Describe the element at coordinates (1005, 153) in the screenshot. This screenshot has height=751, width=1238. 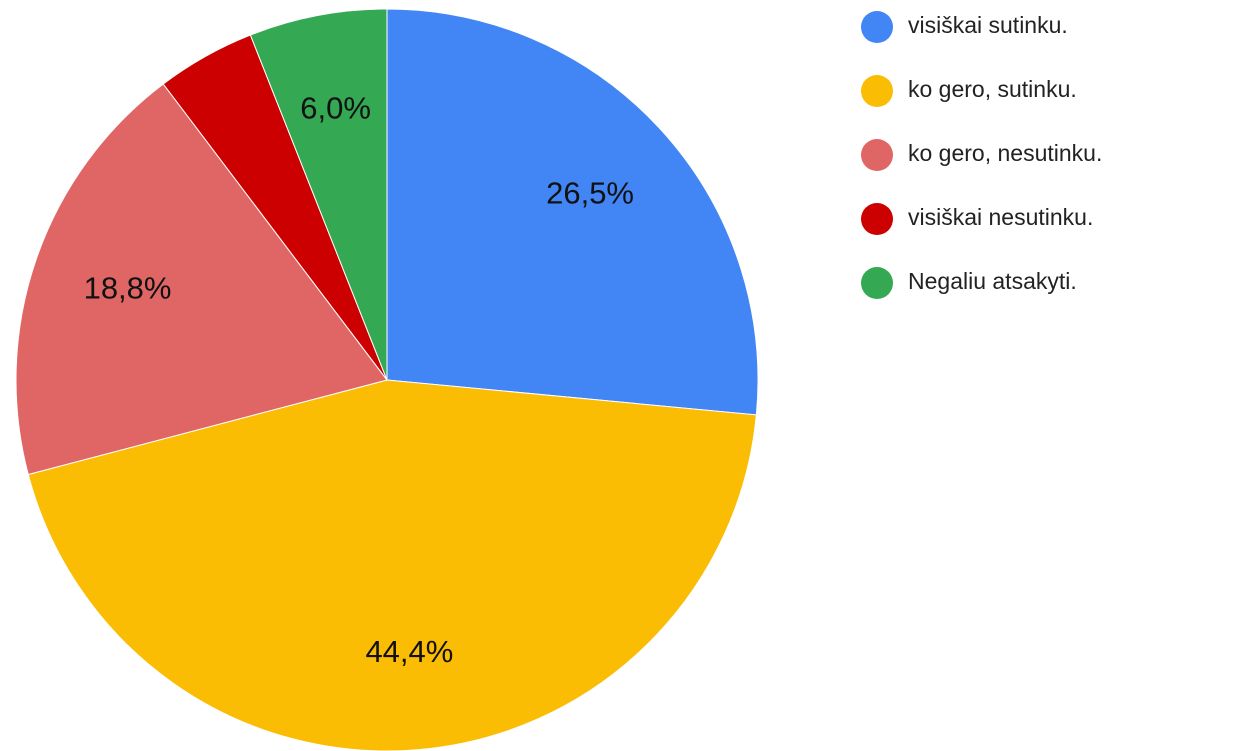
I see `legend-label: ko gero, nesutinku.` at that location.